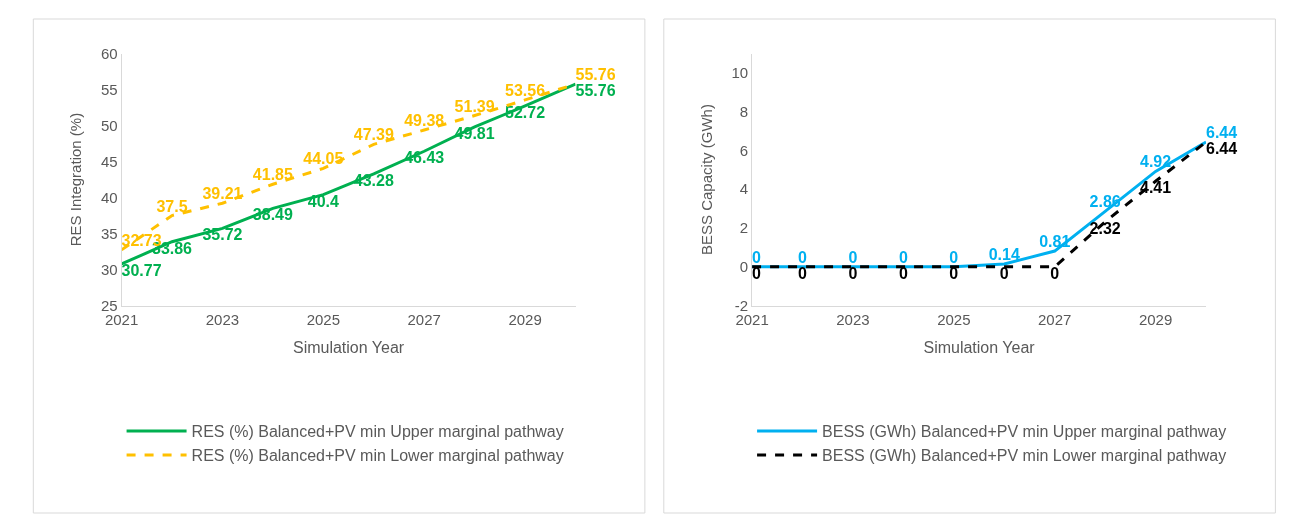  Describe the element at coordinates (377, 432) in the screenshot. I see `legend-label: RES (%) Balanced+PV min Upper marginal pathway` at that location.